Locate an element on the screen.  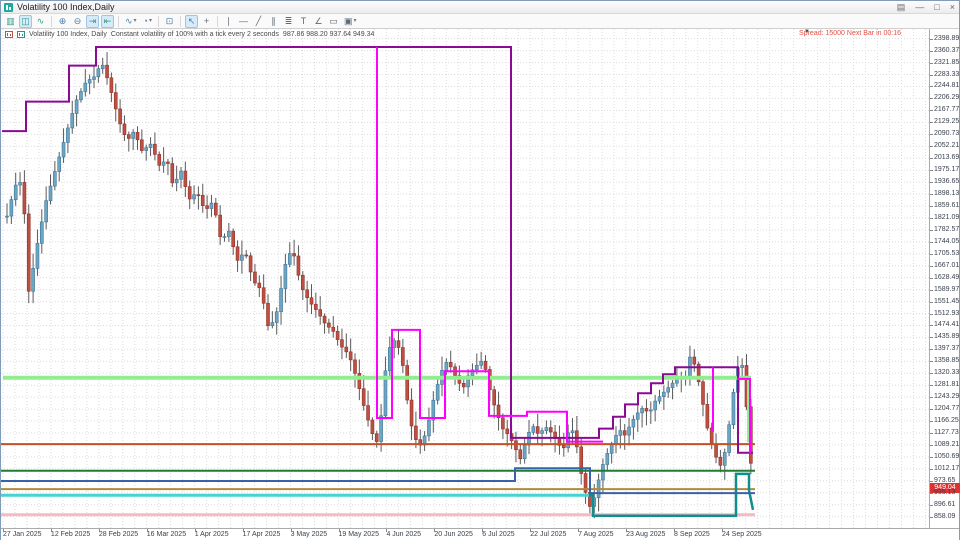
price-tick-label: 2090.73 is located at coordinates (947, 134).